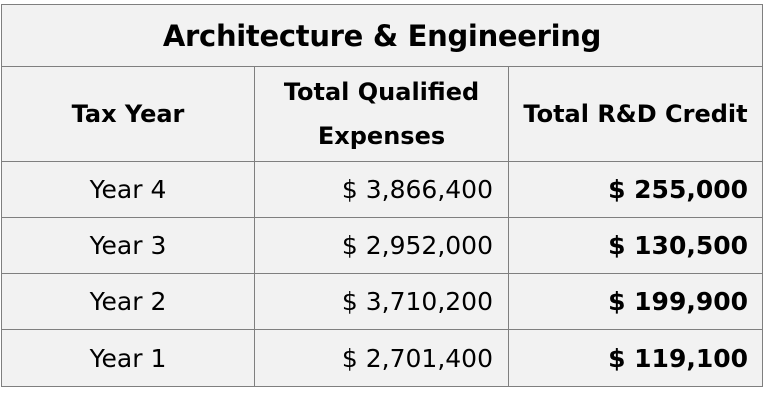 The height and width of the screenshot is (400, 765). I want to click on header-expenses-line1: Total Qualified, so click(381, 92).